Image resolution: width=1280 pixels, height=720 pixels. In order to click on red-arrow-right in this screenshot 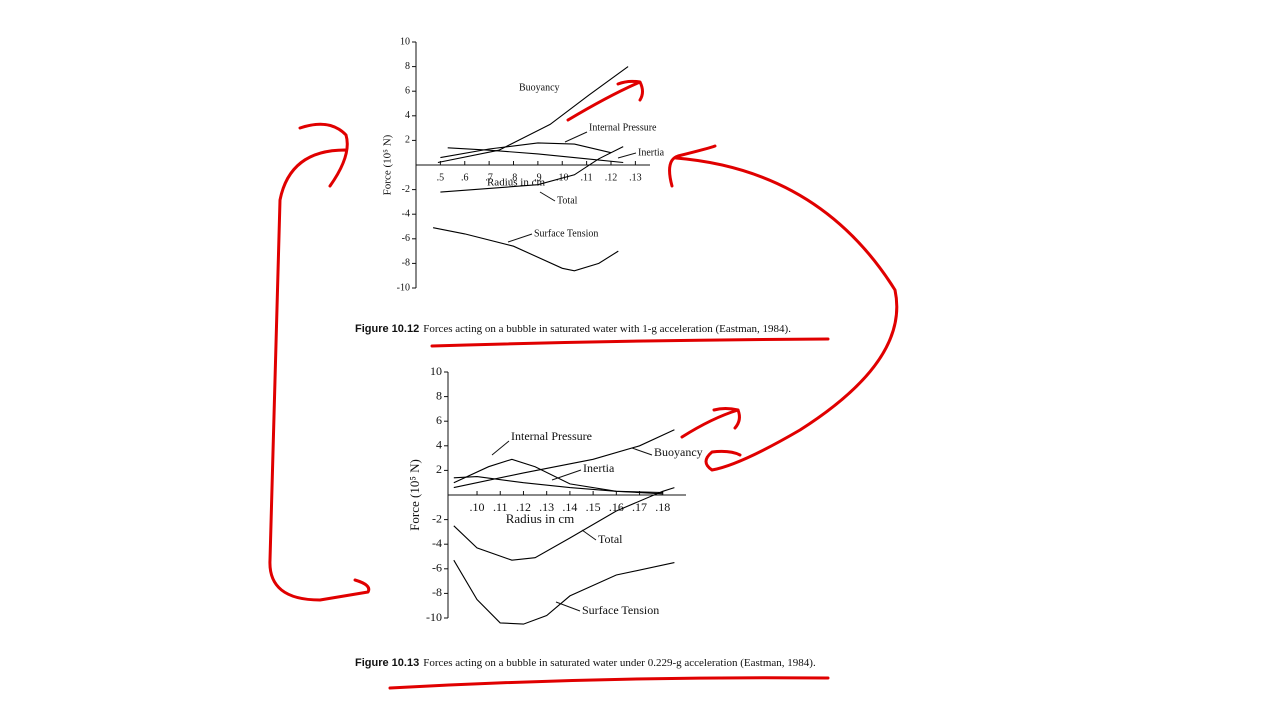, I will do `click(783, 308)`.